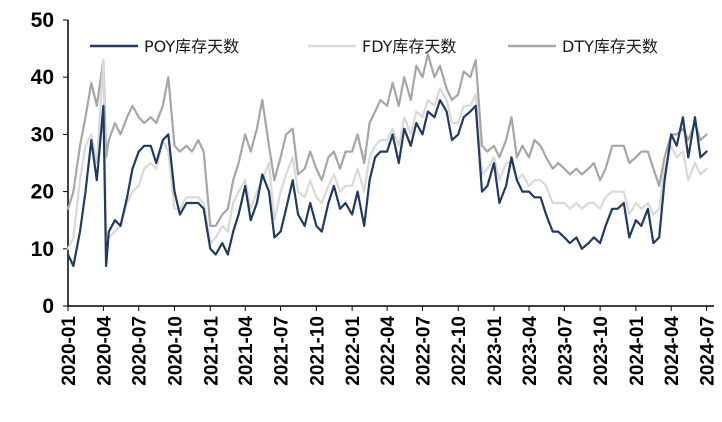 This screenshot has height=422, width=722. Describe the element at coordinates (42, 77) in the screenshot. I see `y-tick-label: 40` at that location.